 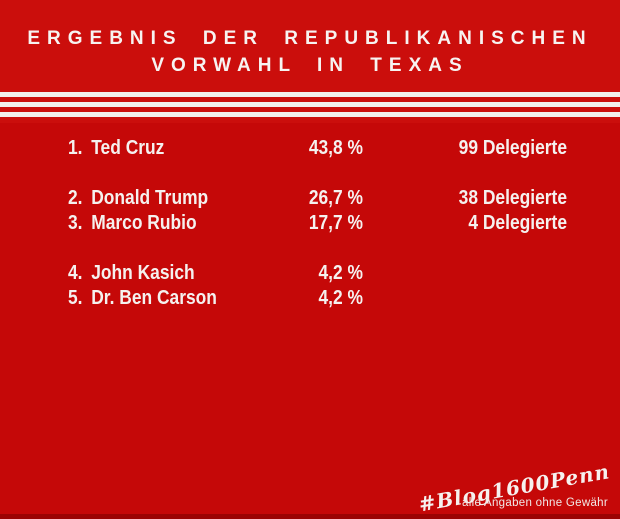 I want to click on result-row: 4. John Kasich 4,2 %, so click(x=310, y=273).